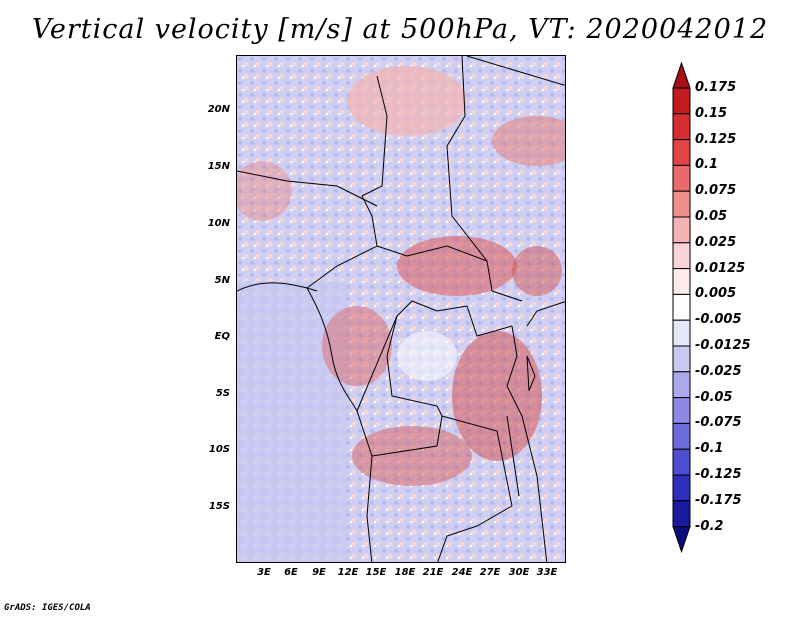 This screenshot has height=618, width=800. I want to click on colorbar-label: 0.05, so click(711, 216).